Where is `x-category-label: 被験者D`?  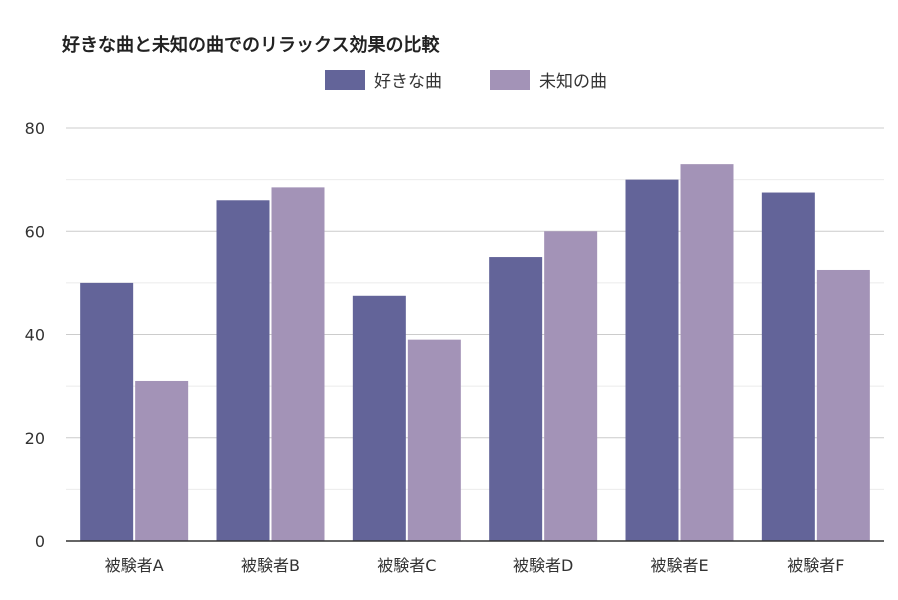
x-category-label: 被験者D is located at coordinates (543, 565).